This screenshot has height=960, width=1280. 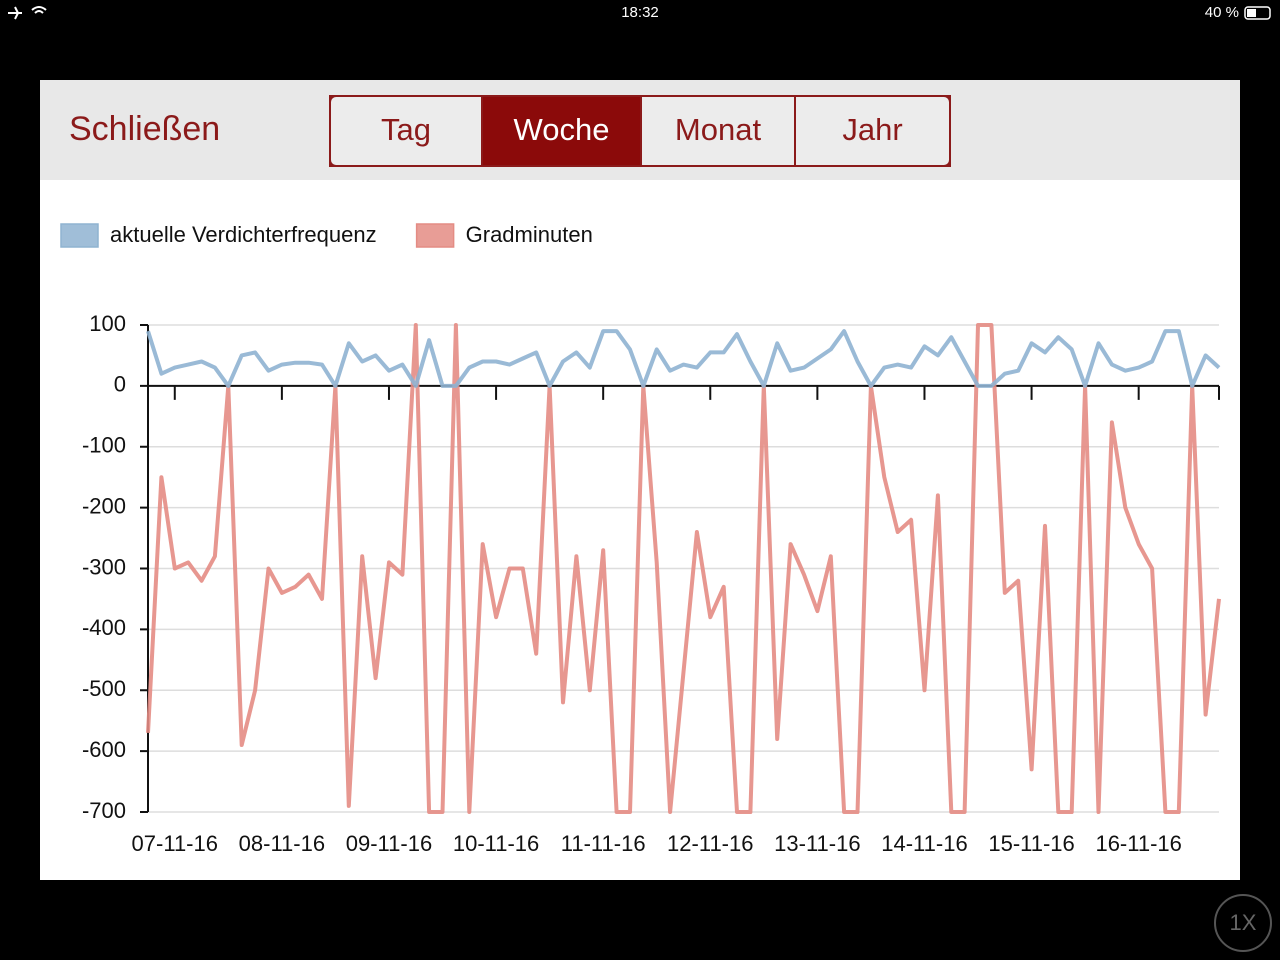 What do you see at coordinates (175, 843) in the screenshot?
I see `x-tick-label: 07-11-16` at bounding box center [175, 843].